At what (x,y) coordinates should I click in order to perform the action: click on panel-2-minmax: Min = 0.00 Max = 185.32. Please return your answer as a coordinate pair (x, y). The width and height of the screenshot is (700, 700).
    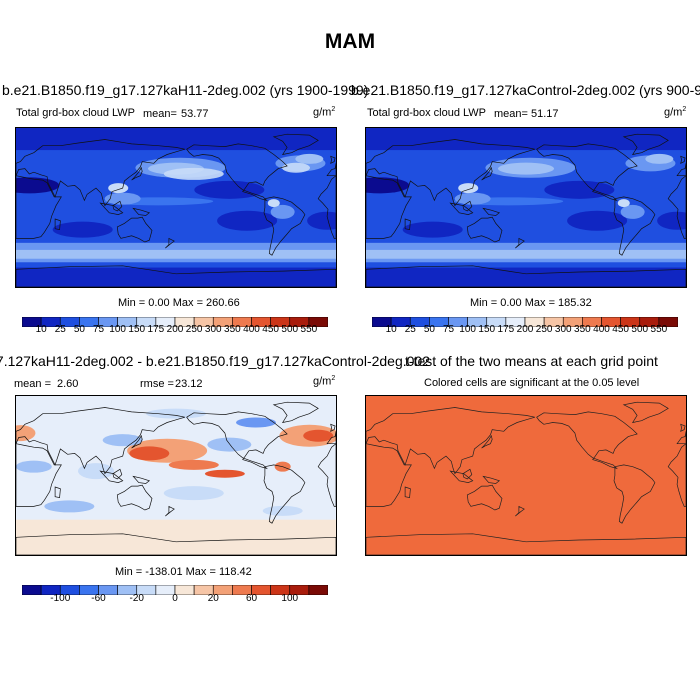
    Looking at the image, I should click on (531, 303).